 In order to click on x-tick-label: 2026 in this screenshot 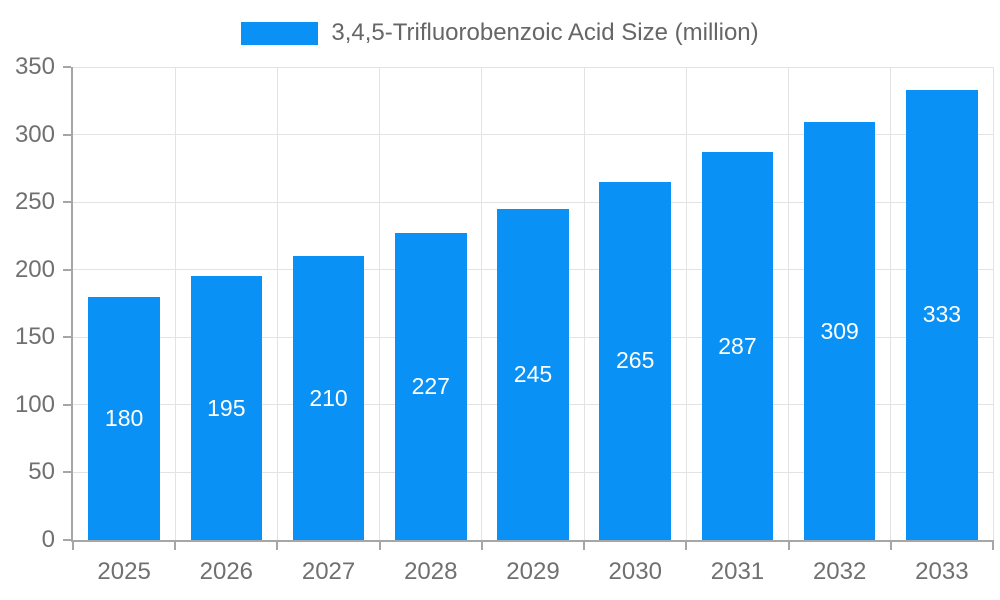, I will do `click(226, 571)`.